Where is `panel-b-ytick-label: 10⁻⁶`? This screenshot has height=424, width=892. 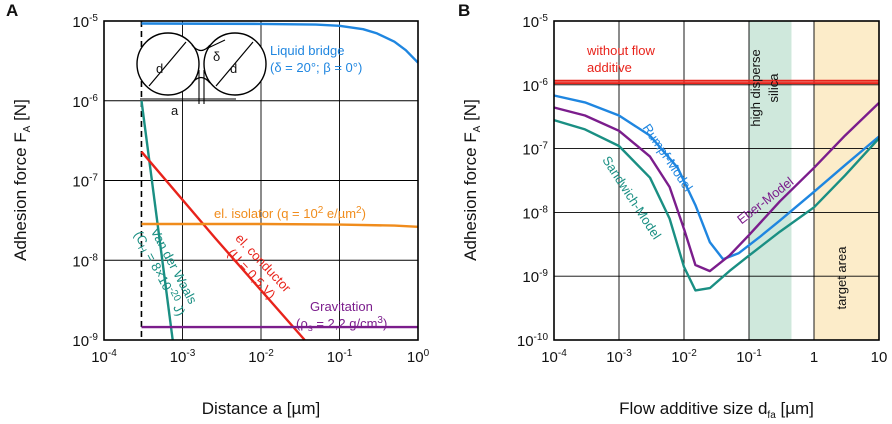 panel-b-ytick-label: 10⁻⁶ is located at coordinates (535, 86).